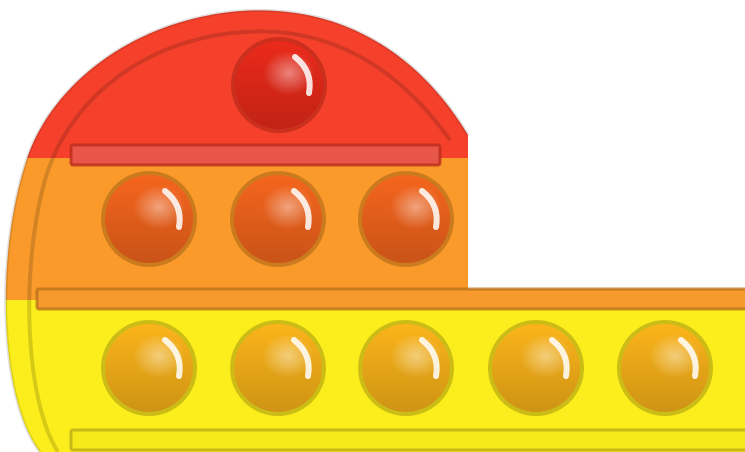 Image resolution: width=745 pixels, height=452 pixels. What do you see at coordinates (407, 440) in the screenshot?
I see `yellow-slot` at bounding box center [407, 440].